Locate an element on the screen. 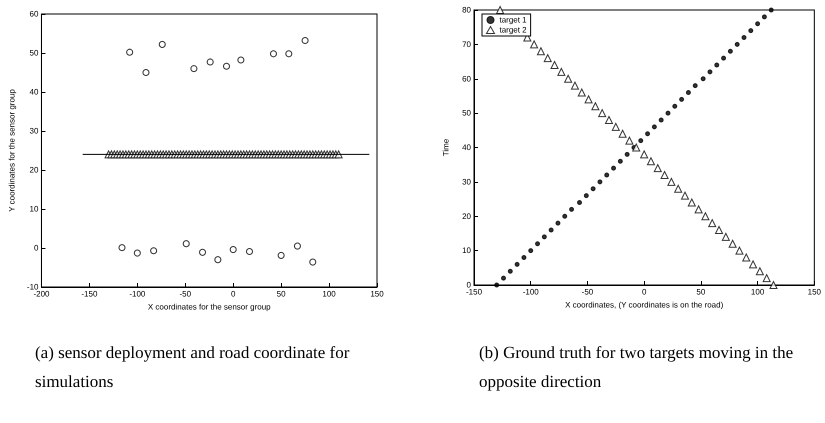 This screenshot has width=825, height=423. y-tick-label: 80 is located at coordinates (467, 10).